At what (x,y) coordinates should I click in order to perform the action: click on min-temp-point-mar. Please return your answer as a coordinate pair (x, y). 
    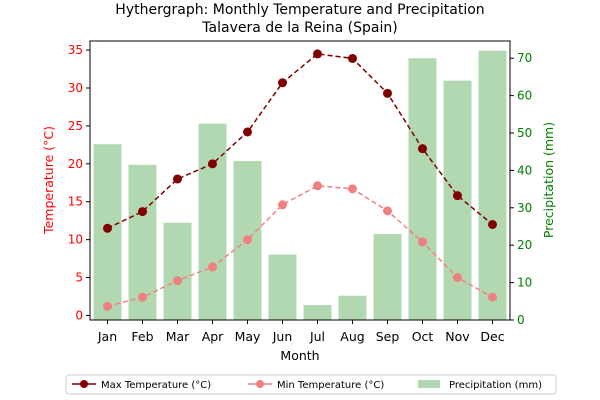
    Looking at the image, I should click on (177, 281).